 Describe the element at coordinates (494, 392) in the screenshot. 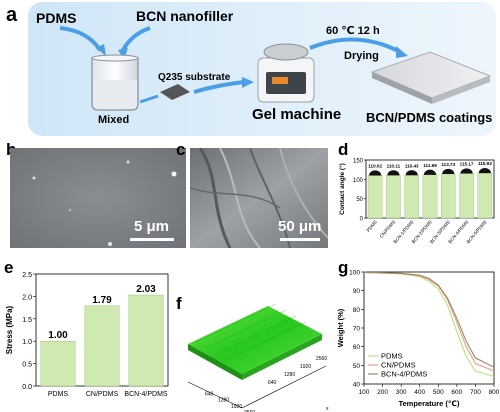

I see `g-xtick-label: 800` at that location.